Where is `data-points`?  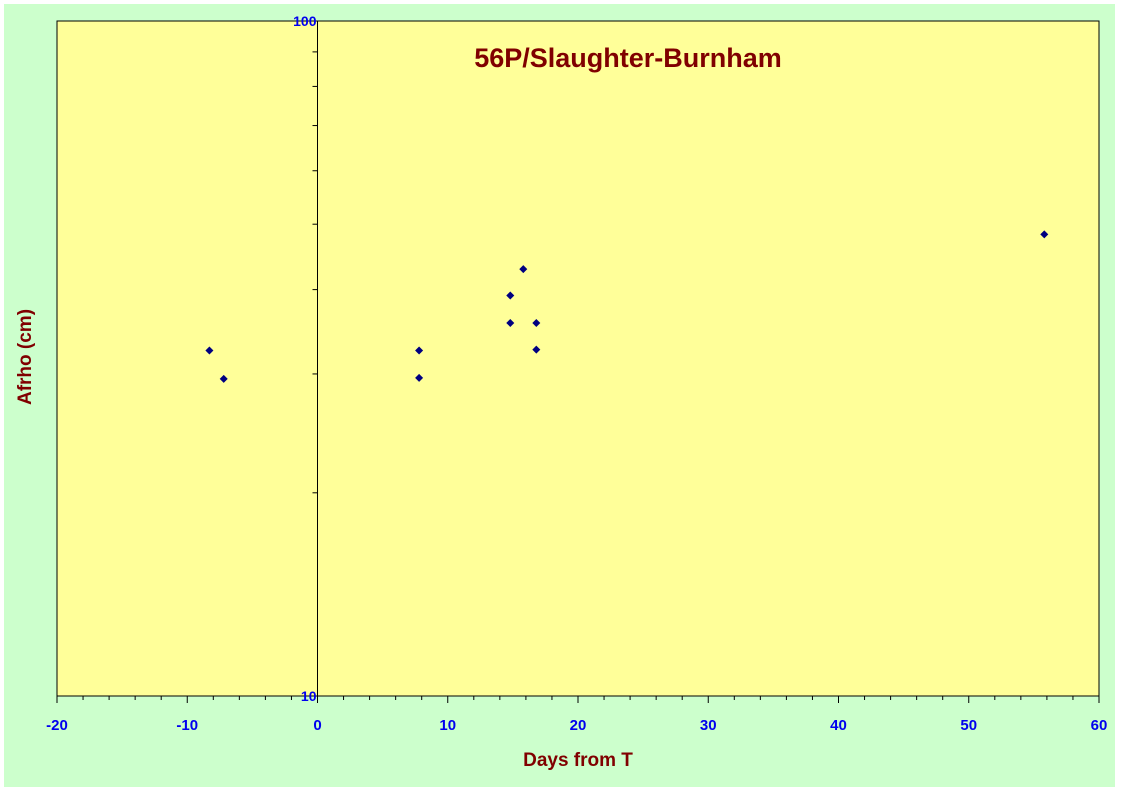 data-points is located at coordinates (627, 306).